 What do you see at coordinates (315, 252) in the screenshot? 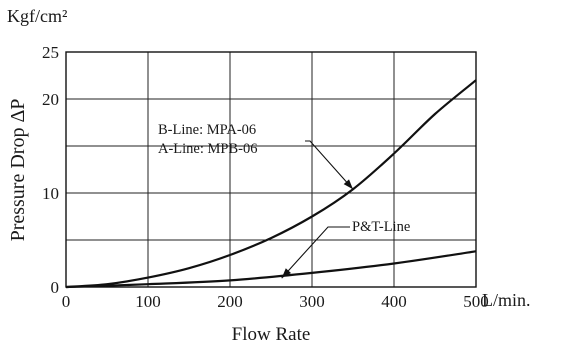
I see `leader-pt-line` at bounding box center [315, 252].